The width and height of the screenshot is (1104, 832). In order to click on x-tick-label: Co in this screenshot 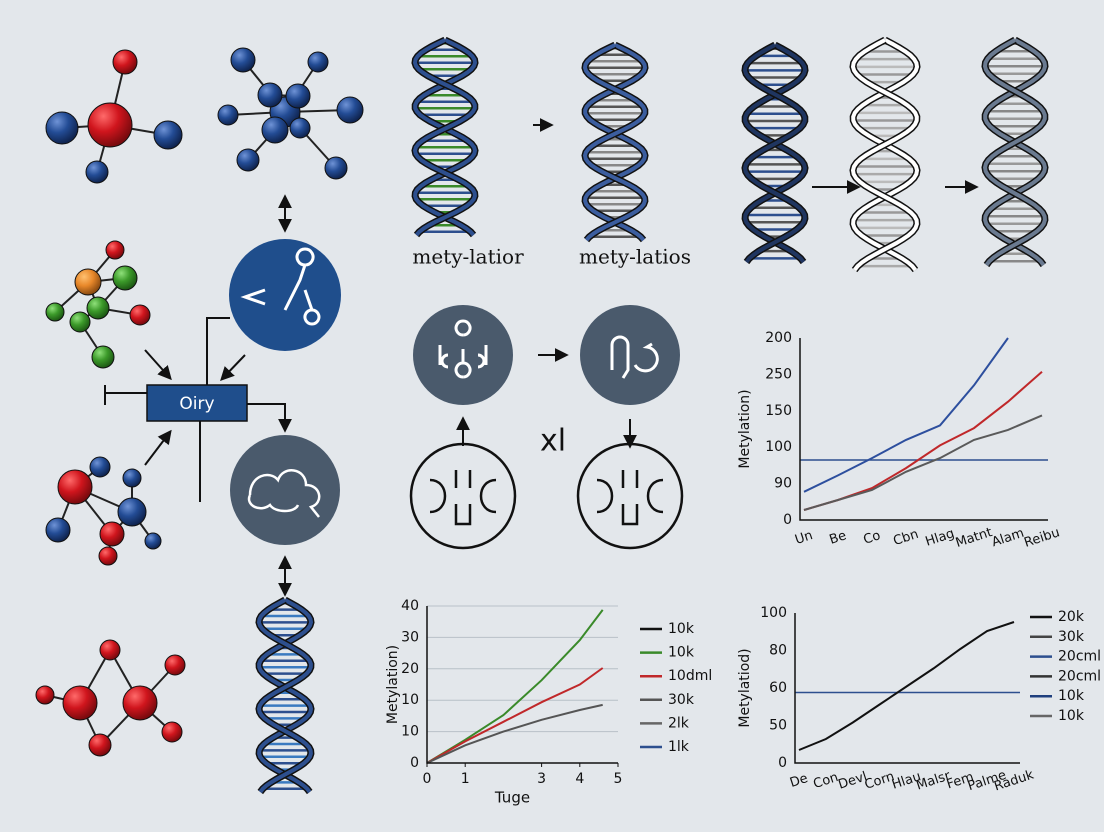, I will do `click(872, 538)`.